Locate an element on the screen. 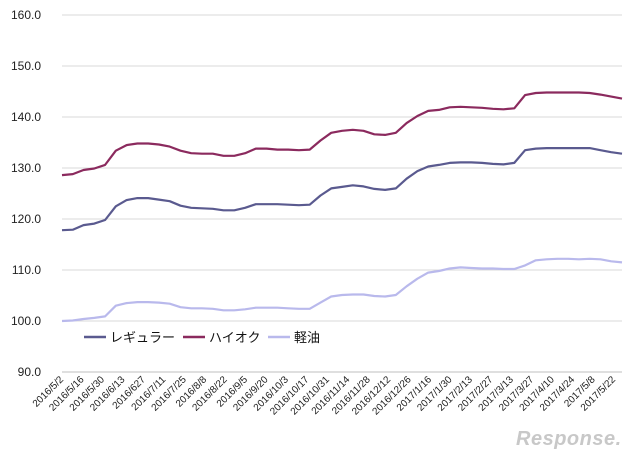 Image resolution: width=640 pixels, height=461 pixels. legend: レギュラー ハイオク 軽油 is located at coordinates (202, 337).